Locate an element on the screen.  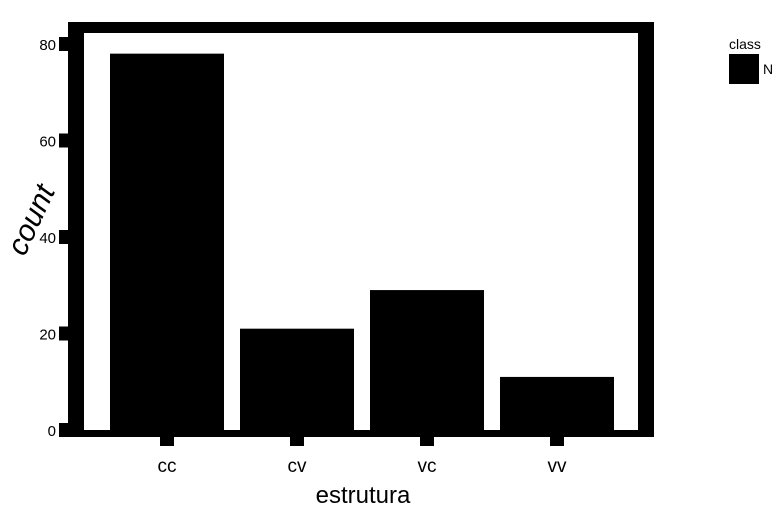
legend-label: N is located at coordinates (768, 69).